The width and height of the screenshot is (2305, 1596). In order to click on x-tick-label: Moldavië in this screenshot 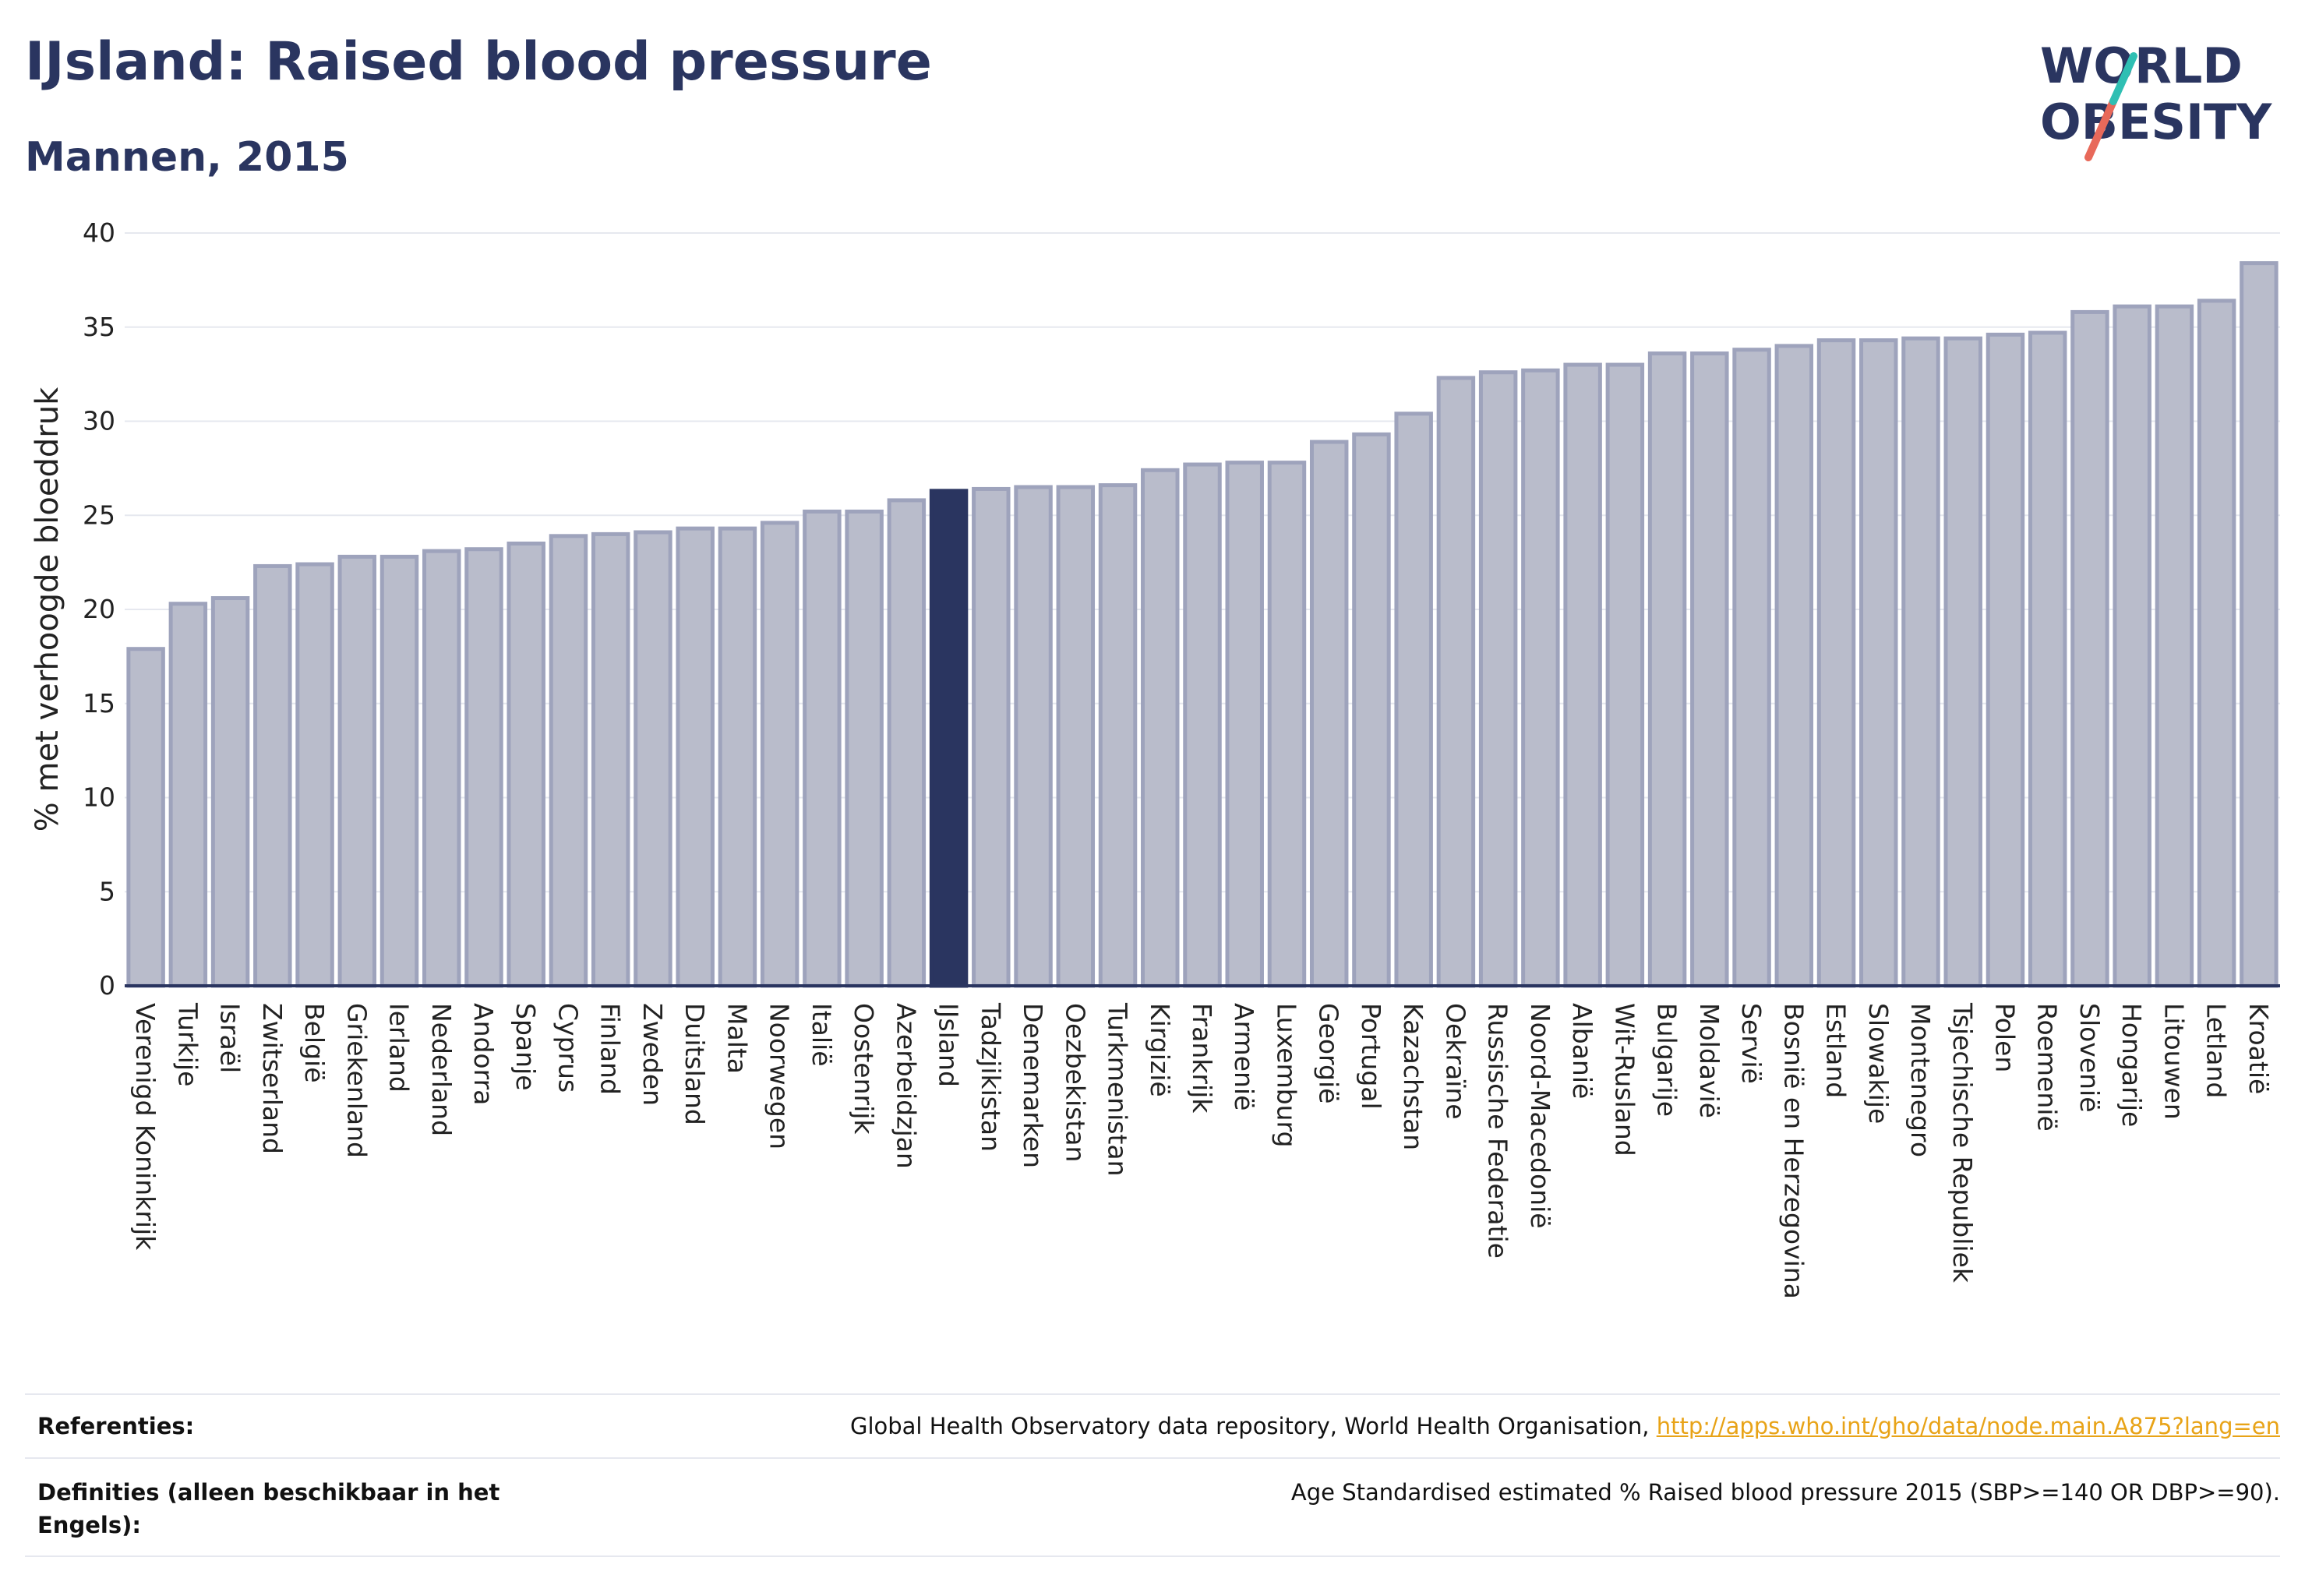, I will do `click(1709, 1060)`.